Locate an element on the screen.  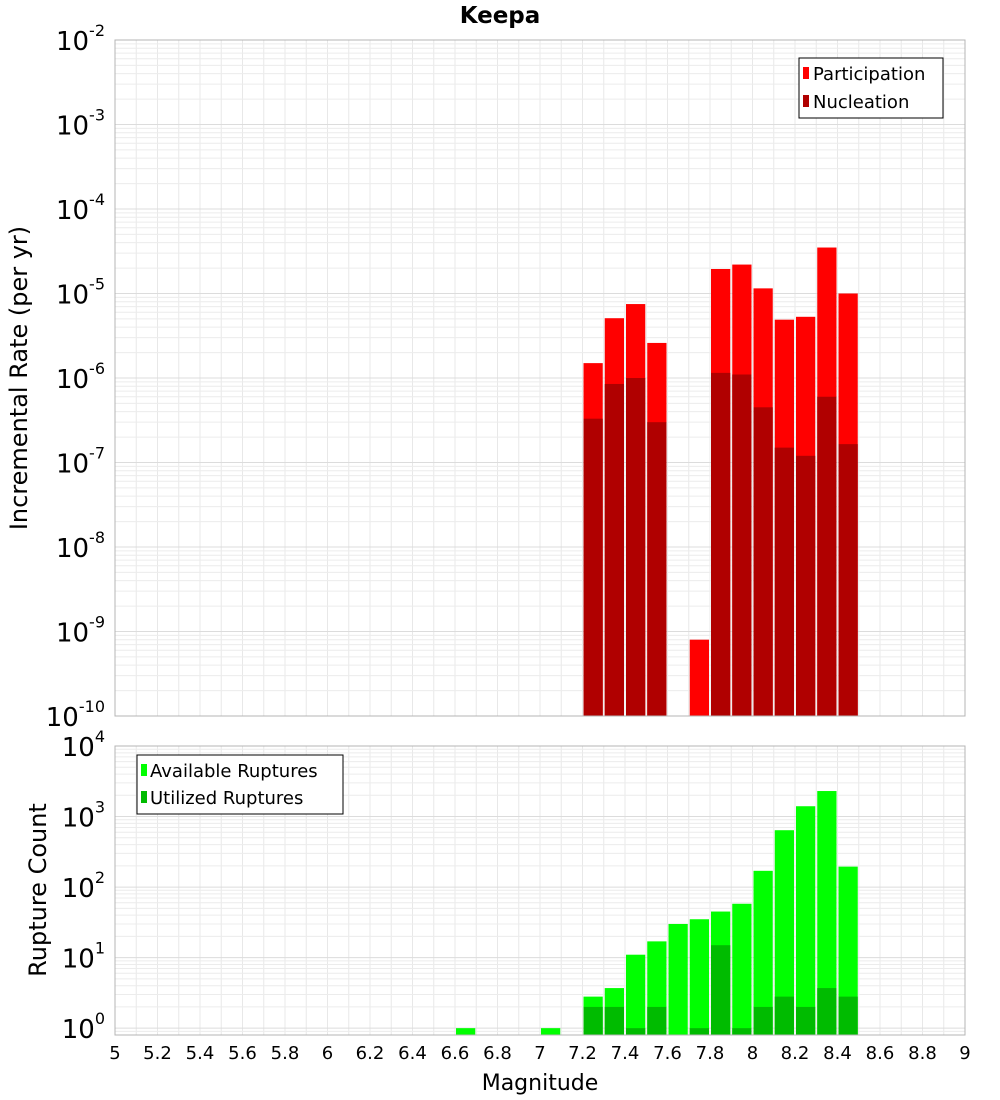
x-tick-label: 8.4 is located at coordinates (837, 1053).